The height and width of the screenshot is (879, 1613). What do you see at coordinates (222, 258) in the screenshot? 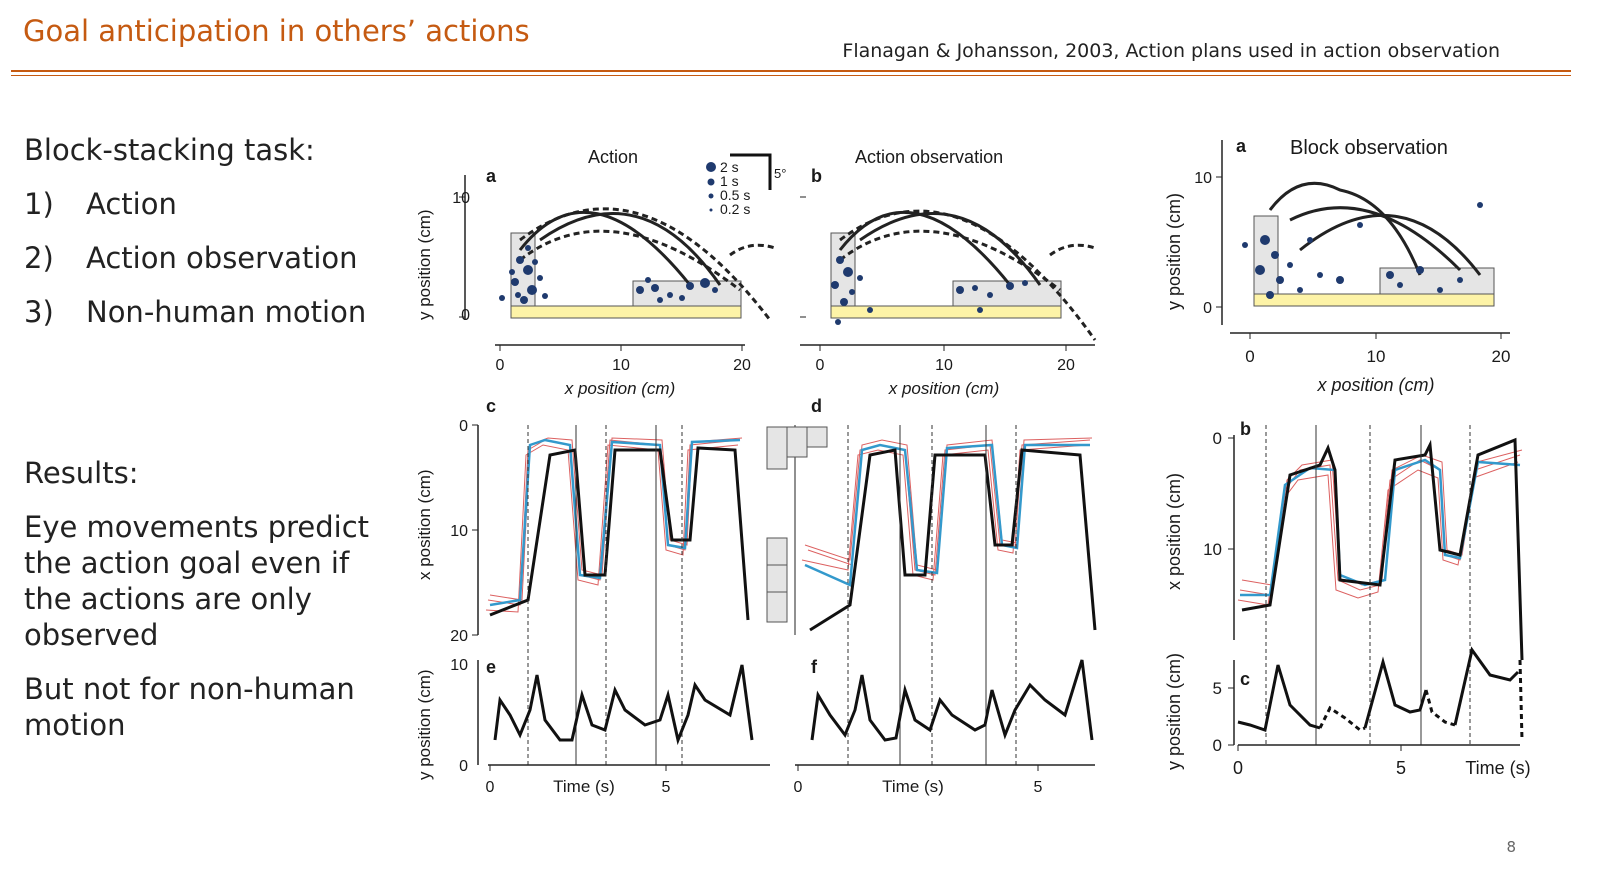
I see `list-item-label: Action observation` at bounding box center [222, 258].